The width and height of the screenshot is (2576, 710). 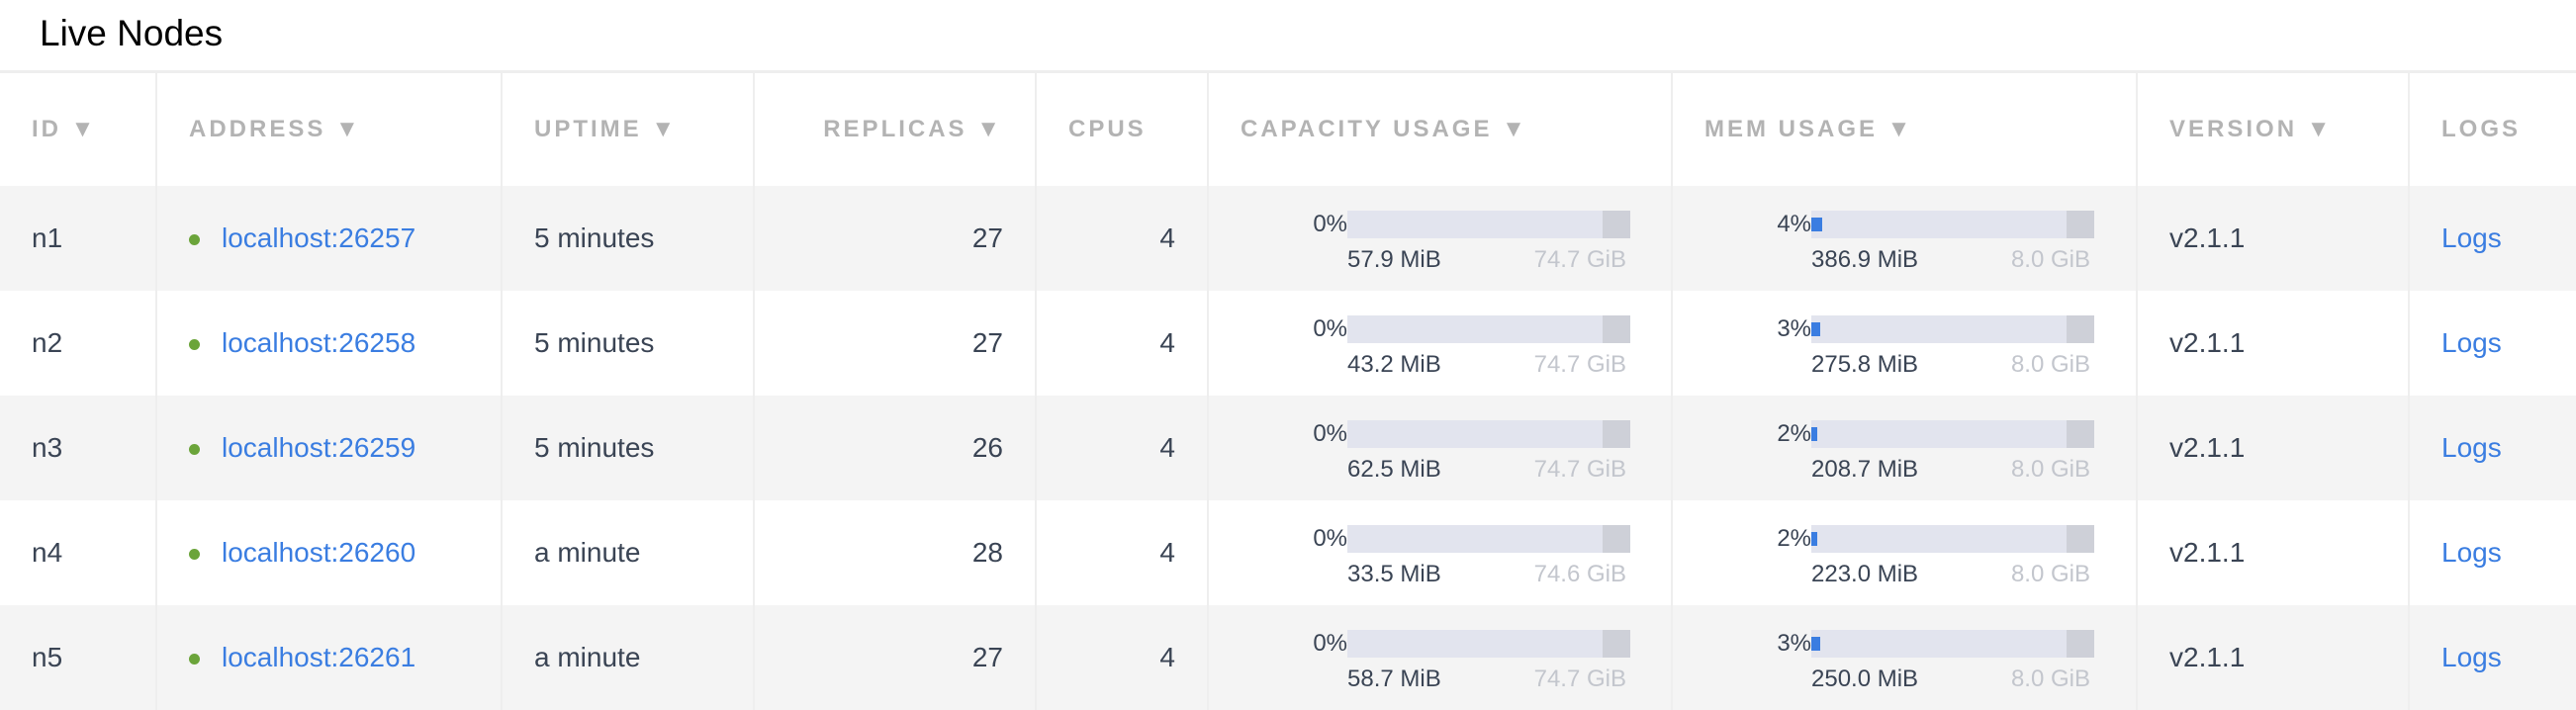 What do you see at coordinates (319, 237) in the screenshot?
I see `address-link: localhost:26257` at bounding box center [319, 237].